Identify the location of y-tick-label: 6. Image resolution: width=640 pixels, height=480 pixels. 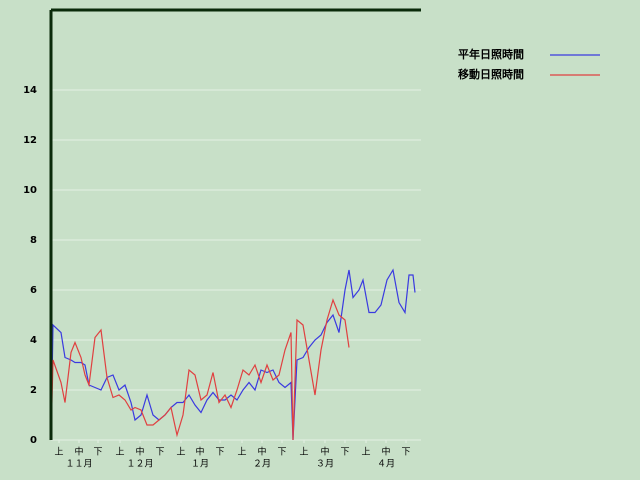
(33, 290).